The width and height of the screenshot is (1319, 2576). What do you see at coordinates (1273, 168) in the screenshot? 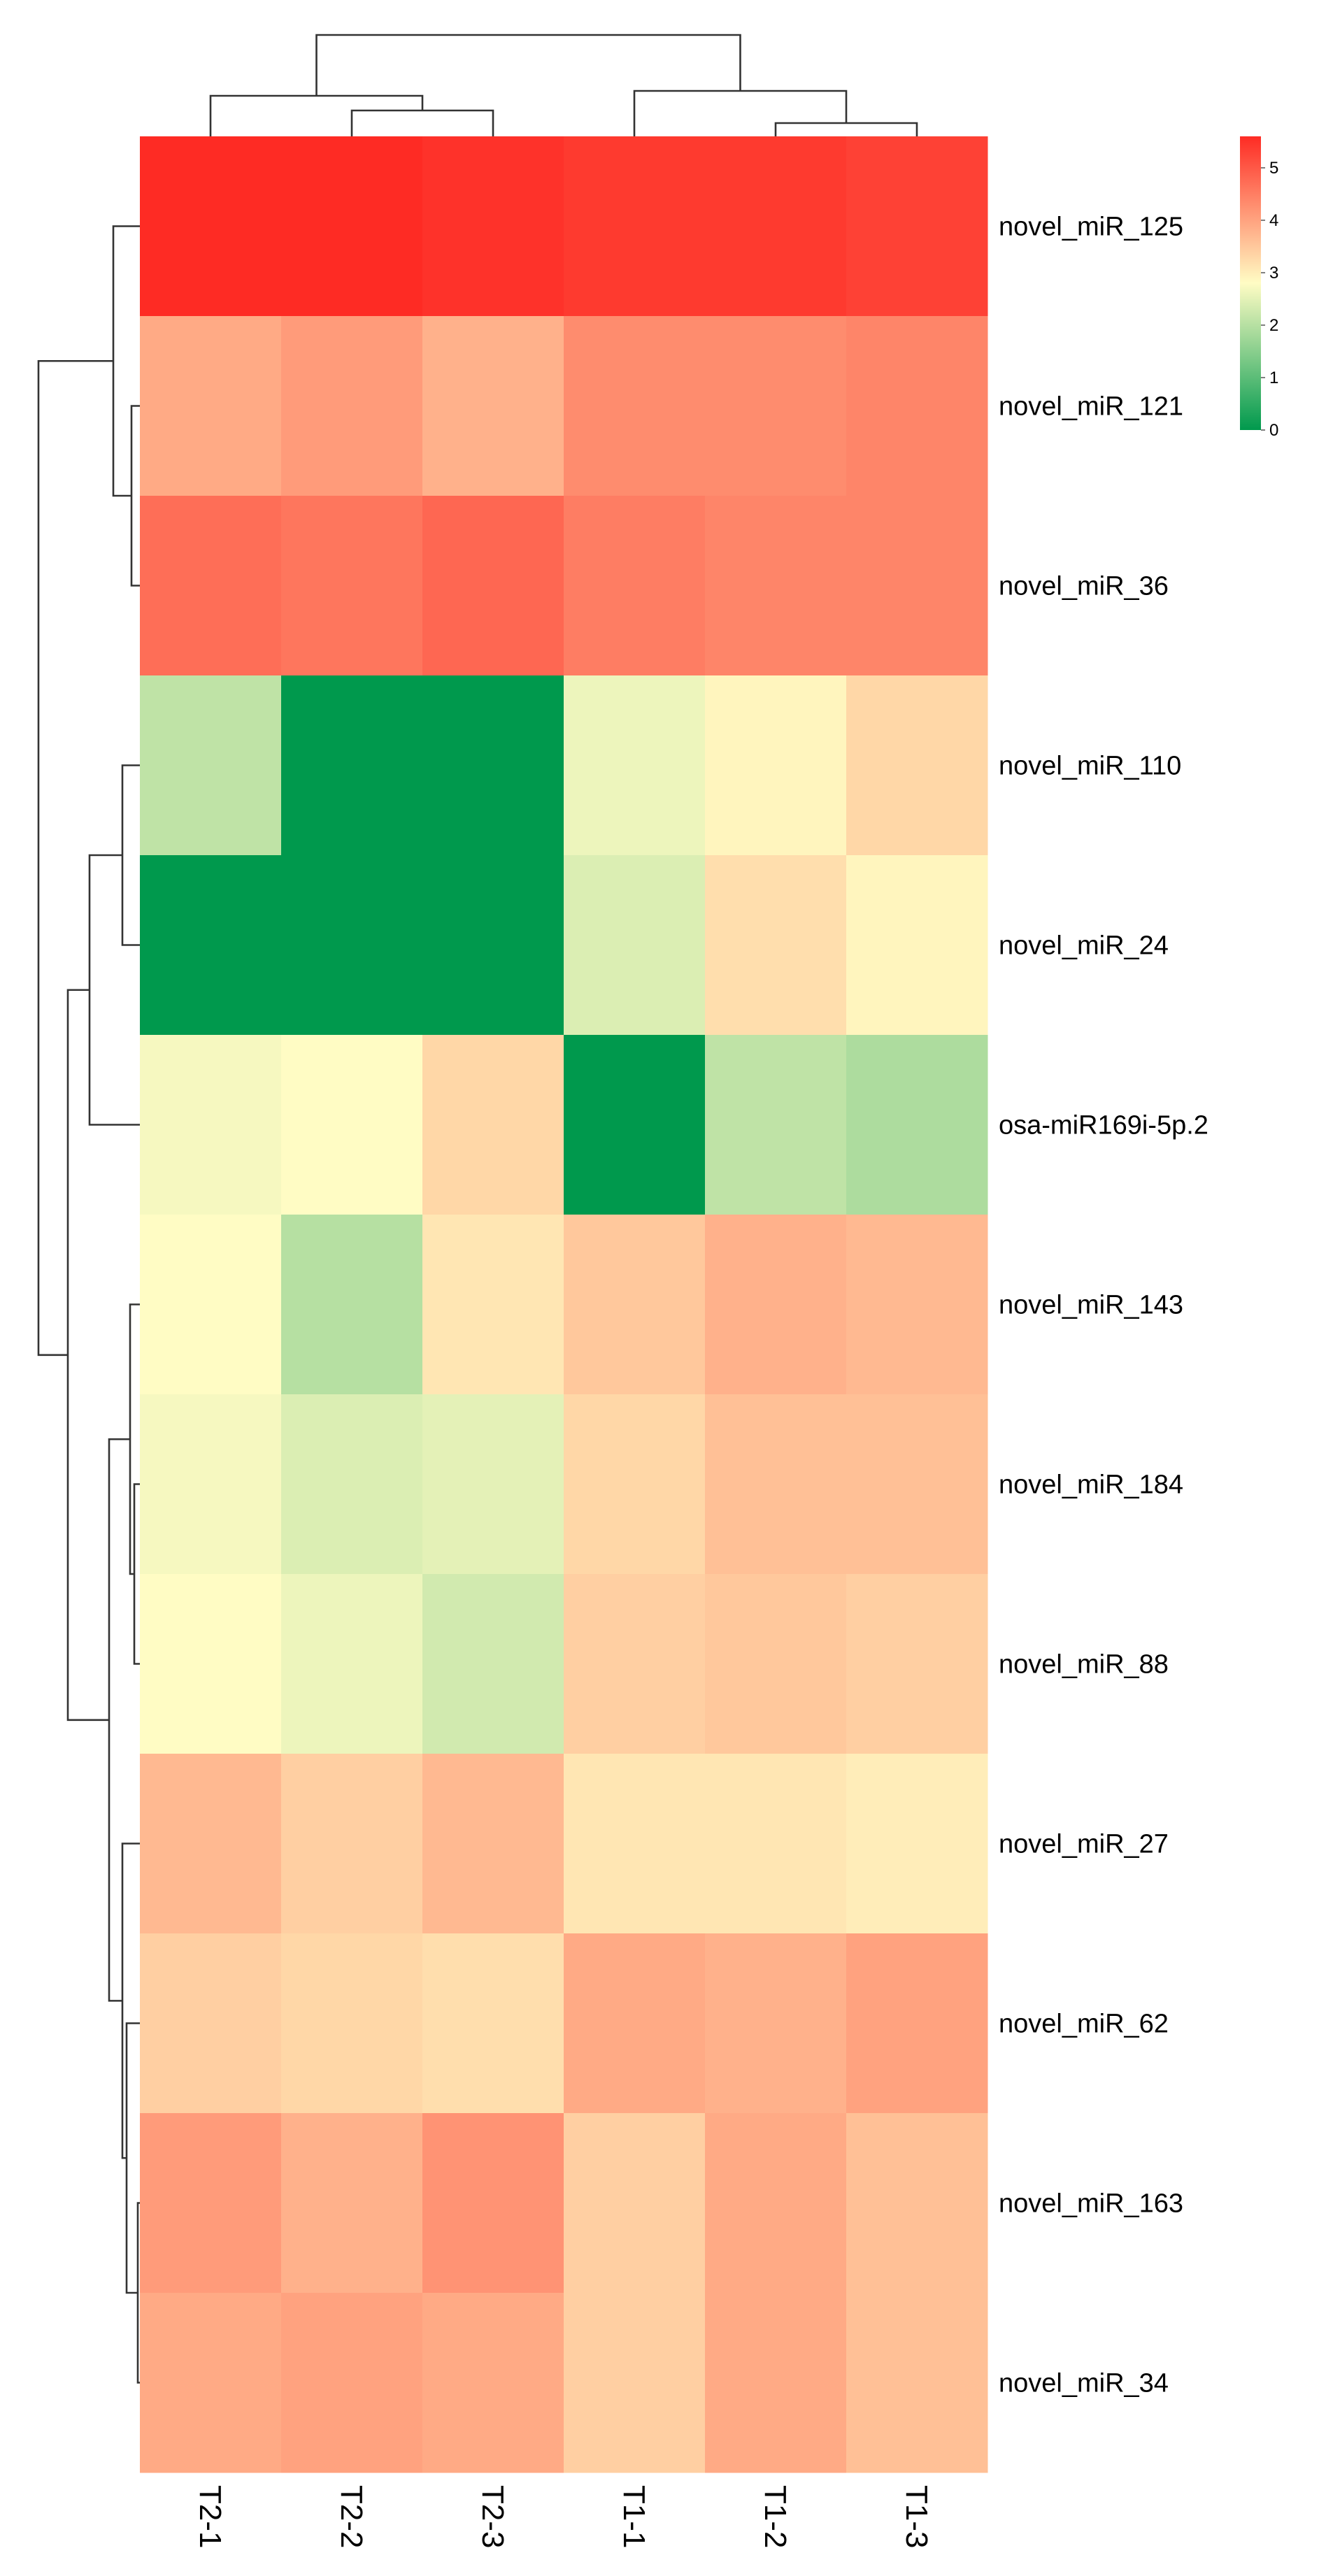
I see `legend-tick-label: 5` at bounding box center [1273, 168].